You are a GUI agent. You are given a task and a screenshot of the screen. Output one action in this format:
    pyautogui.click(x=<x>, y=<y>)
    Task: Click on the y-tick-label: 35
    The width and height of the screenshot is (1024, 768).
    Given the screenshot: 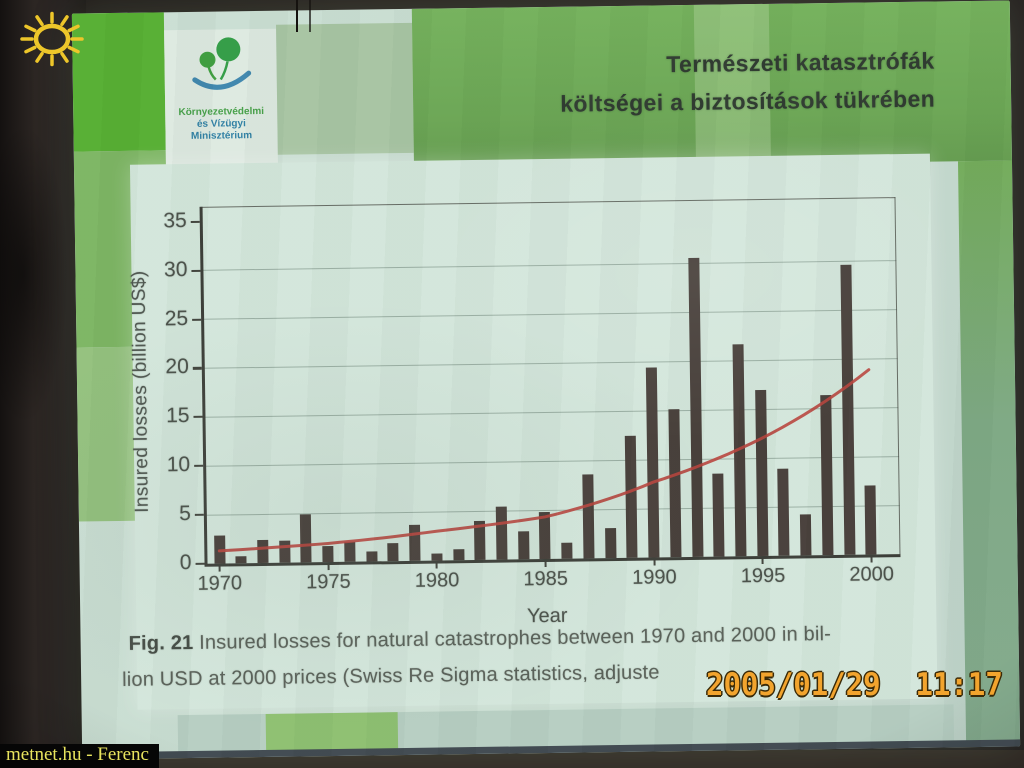 What is the action you would take?
    pyautogui.click(x=175, y=220)
    